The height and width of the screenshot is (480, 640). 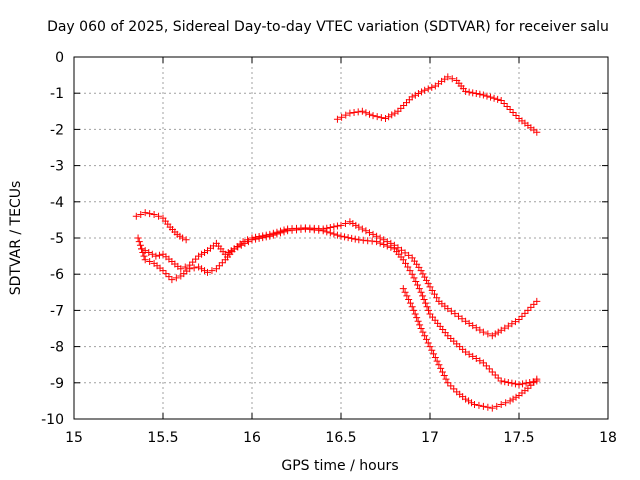 What do you see at coordinates (57, 94) in the screenshot?
I see `y-tick-label: -1` at bounding box center [57, 94].